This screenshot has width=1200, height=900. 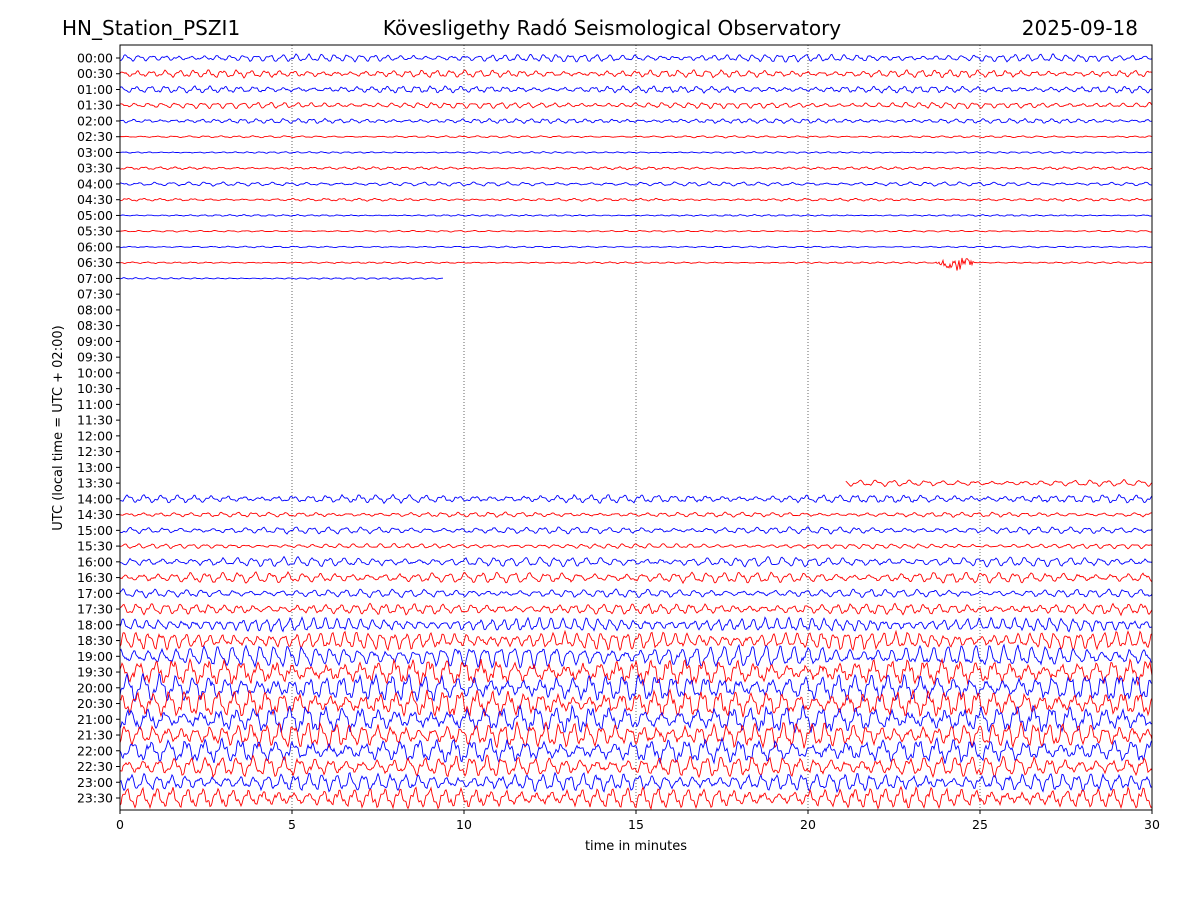 What do you see at coordinates (292, 824) in the screenshot?
I see `x-tick-label: 5` at bounding box center [292, 824].